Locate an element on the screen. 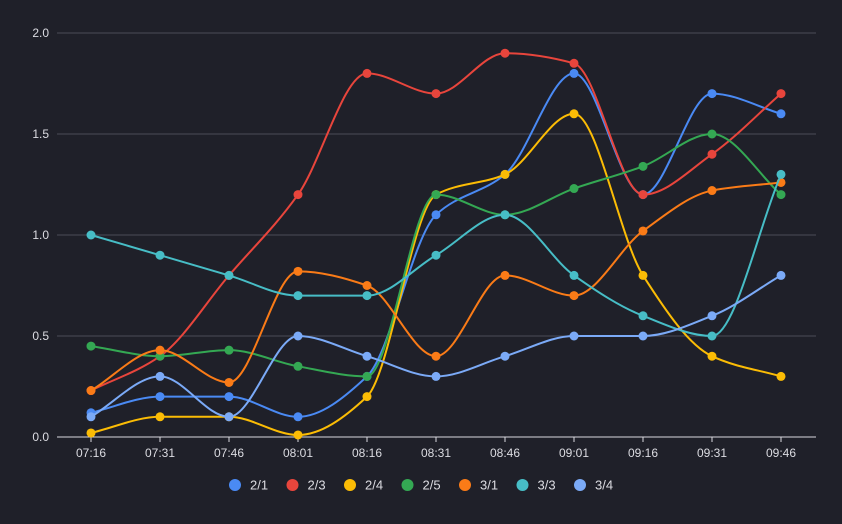  y-tick-label: 0.0 is located at coordinates (40, 437).